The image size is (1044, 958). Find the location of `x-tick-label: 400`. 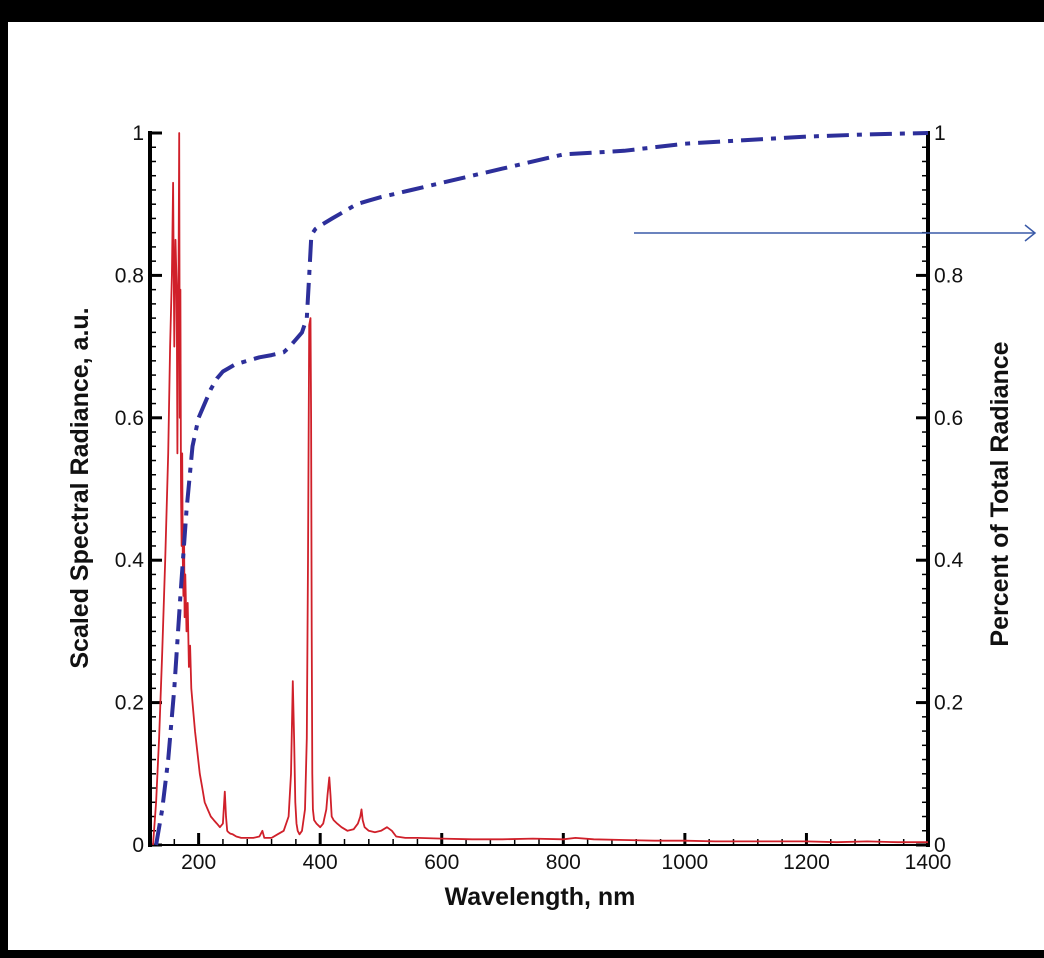

x-tick-label: 400 is located at coordinates (320, 862).